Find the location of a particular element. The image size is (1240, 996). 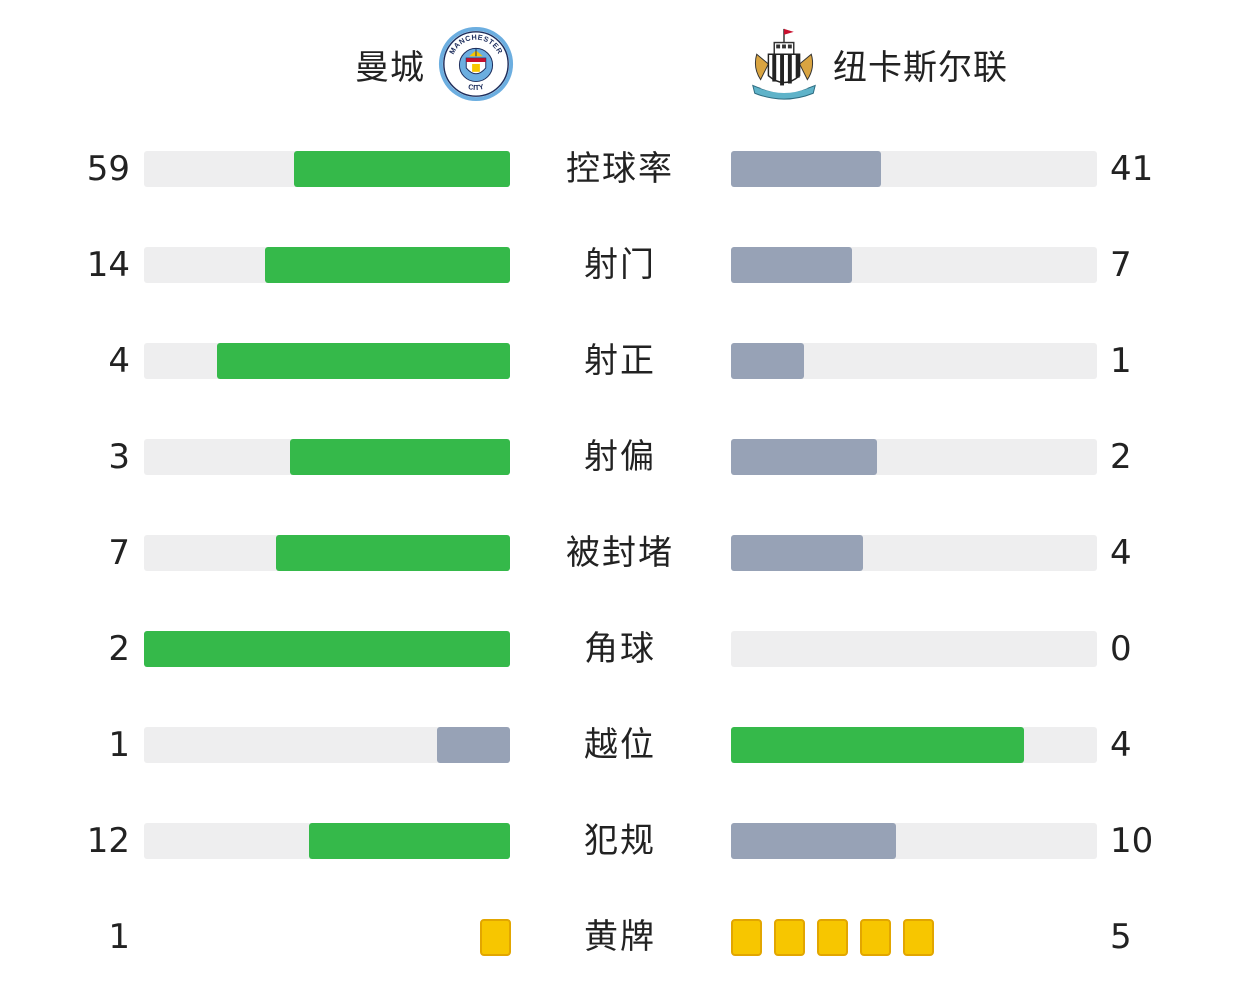

home-stat-value: 14 is located at coordinates (108, 265).